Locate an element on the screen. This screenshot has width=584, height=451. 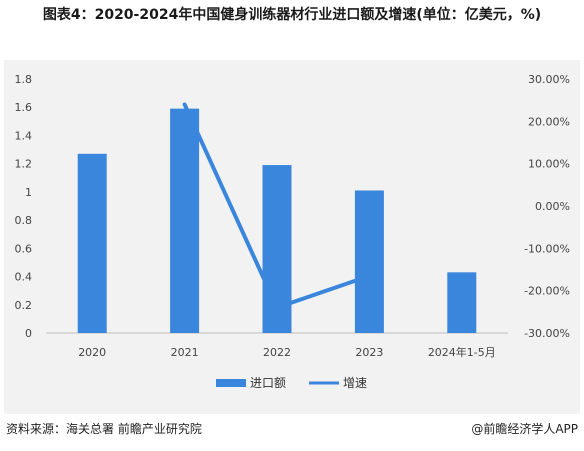
chart-title: 图表4：2020-2024年中国健身训练器材行业进口额及增速(单位：亿美元，%) is located at coordinates (292, 15).